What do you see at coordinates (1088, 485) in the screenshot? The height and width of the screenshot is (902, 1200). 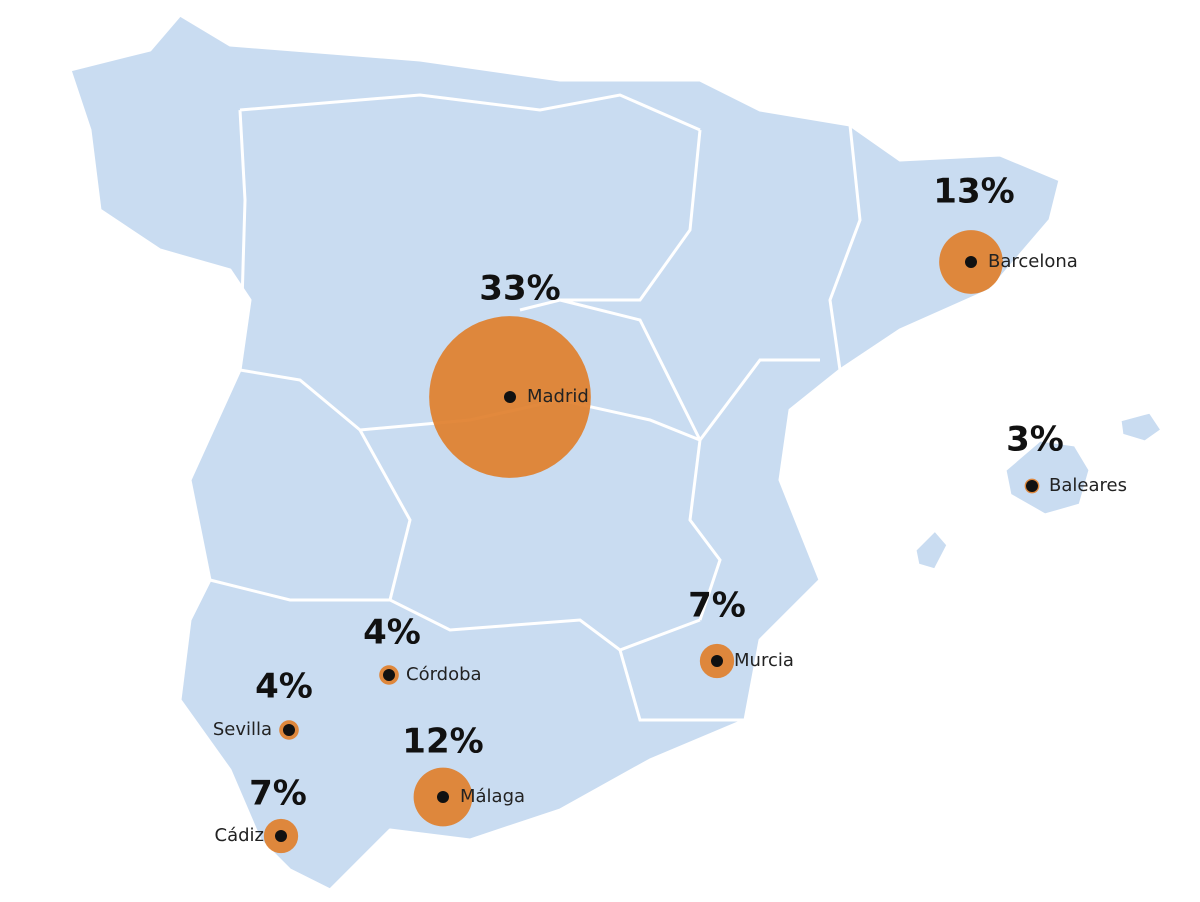 I see `city-label: Baleares` at bounding box center [1088, 485].